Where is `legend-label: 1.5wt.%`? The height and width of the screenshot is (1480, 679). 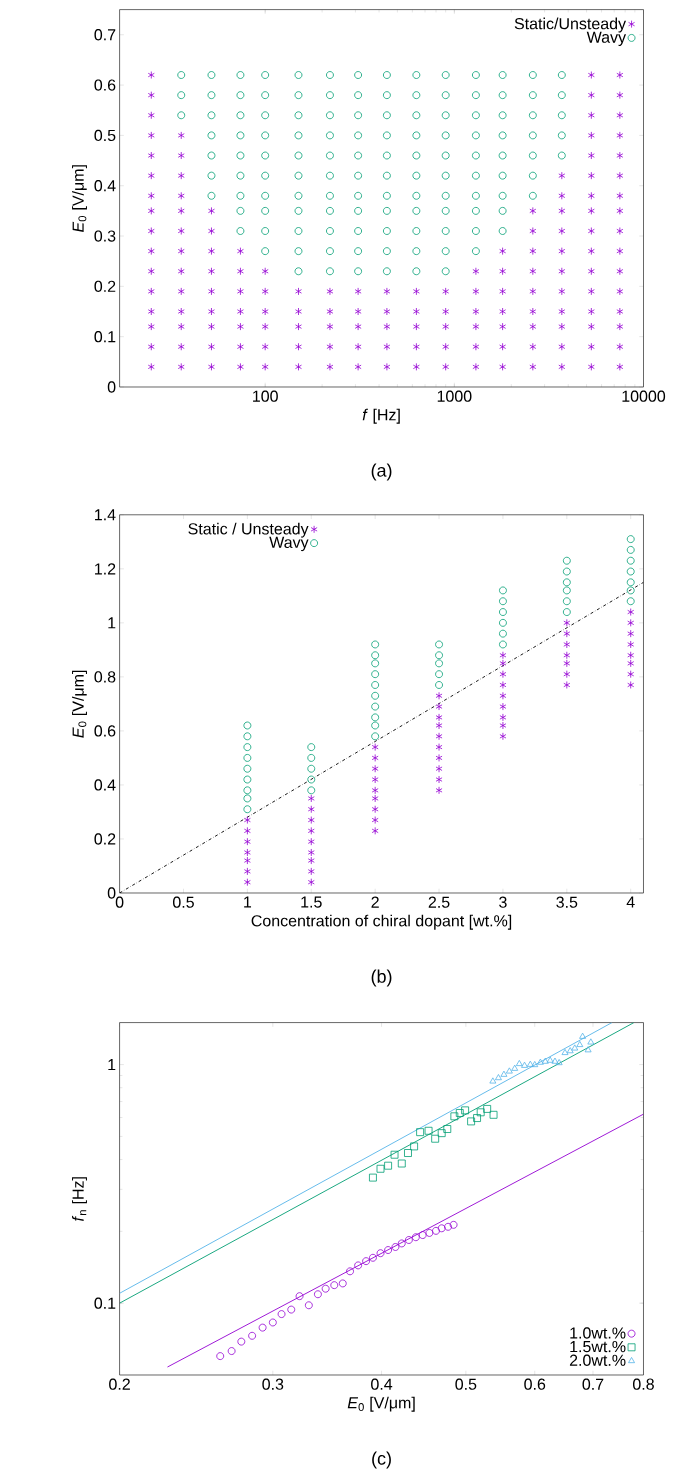 legend-label: 1.5wt.% is located at coordinates (598, 1346).